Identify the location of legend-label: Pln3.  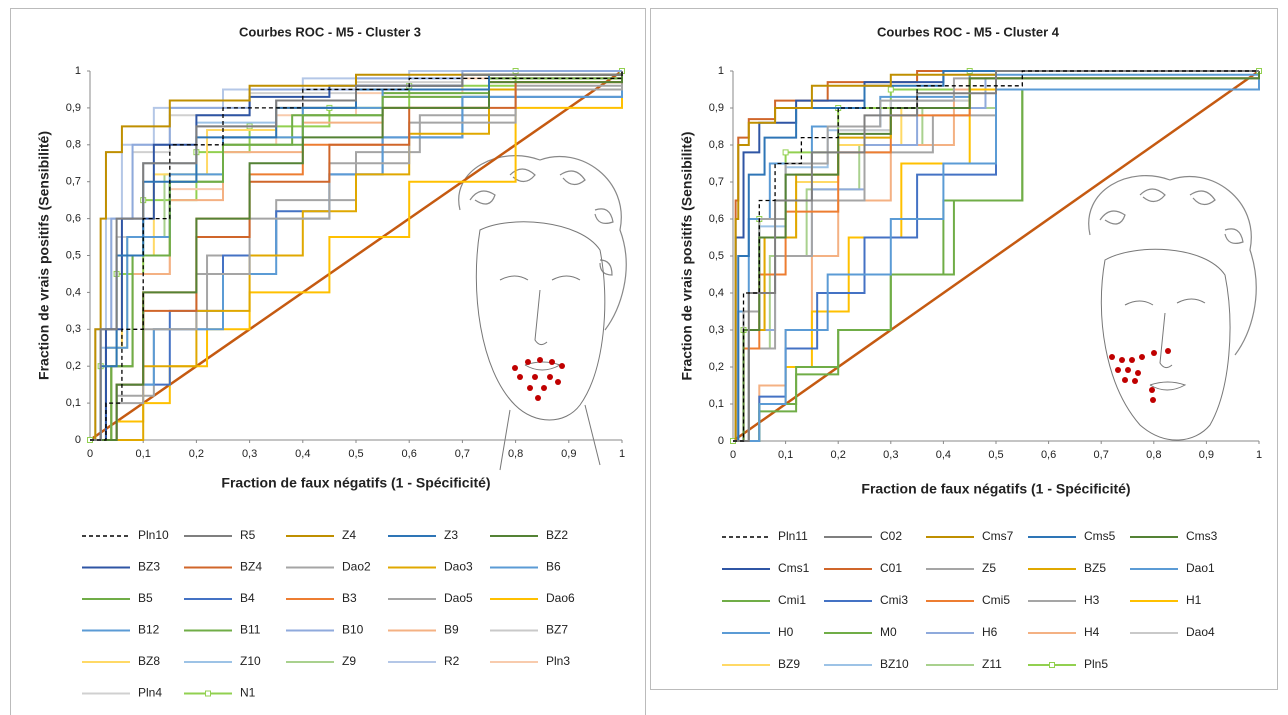
(558, 661).